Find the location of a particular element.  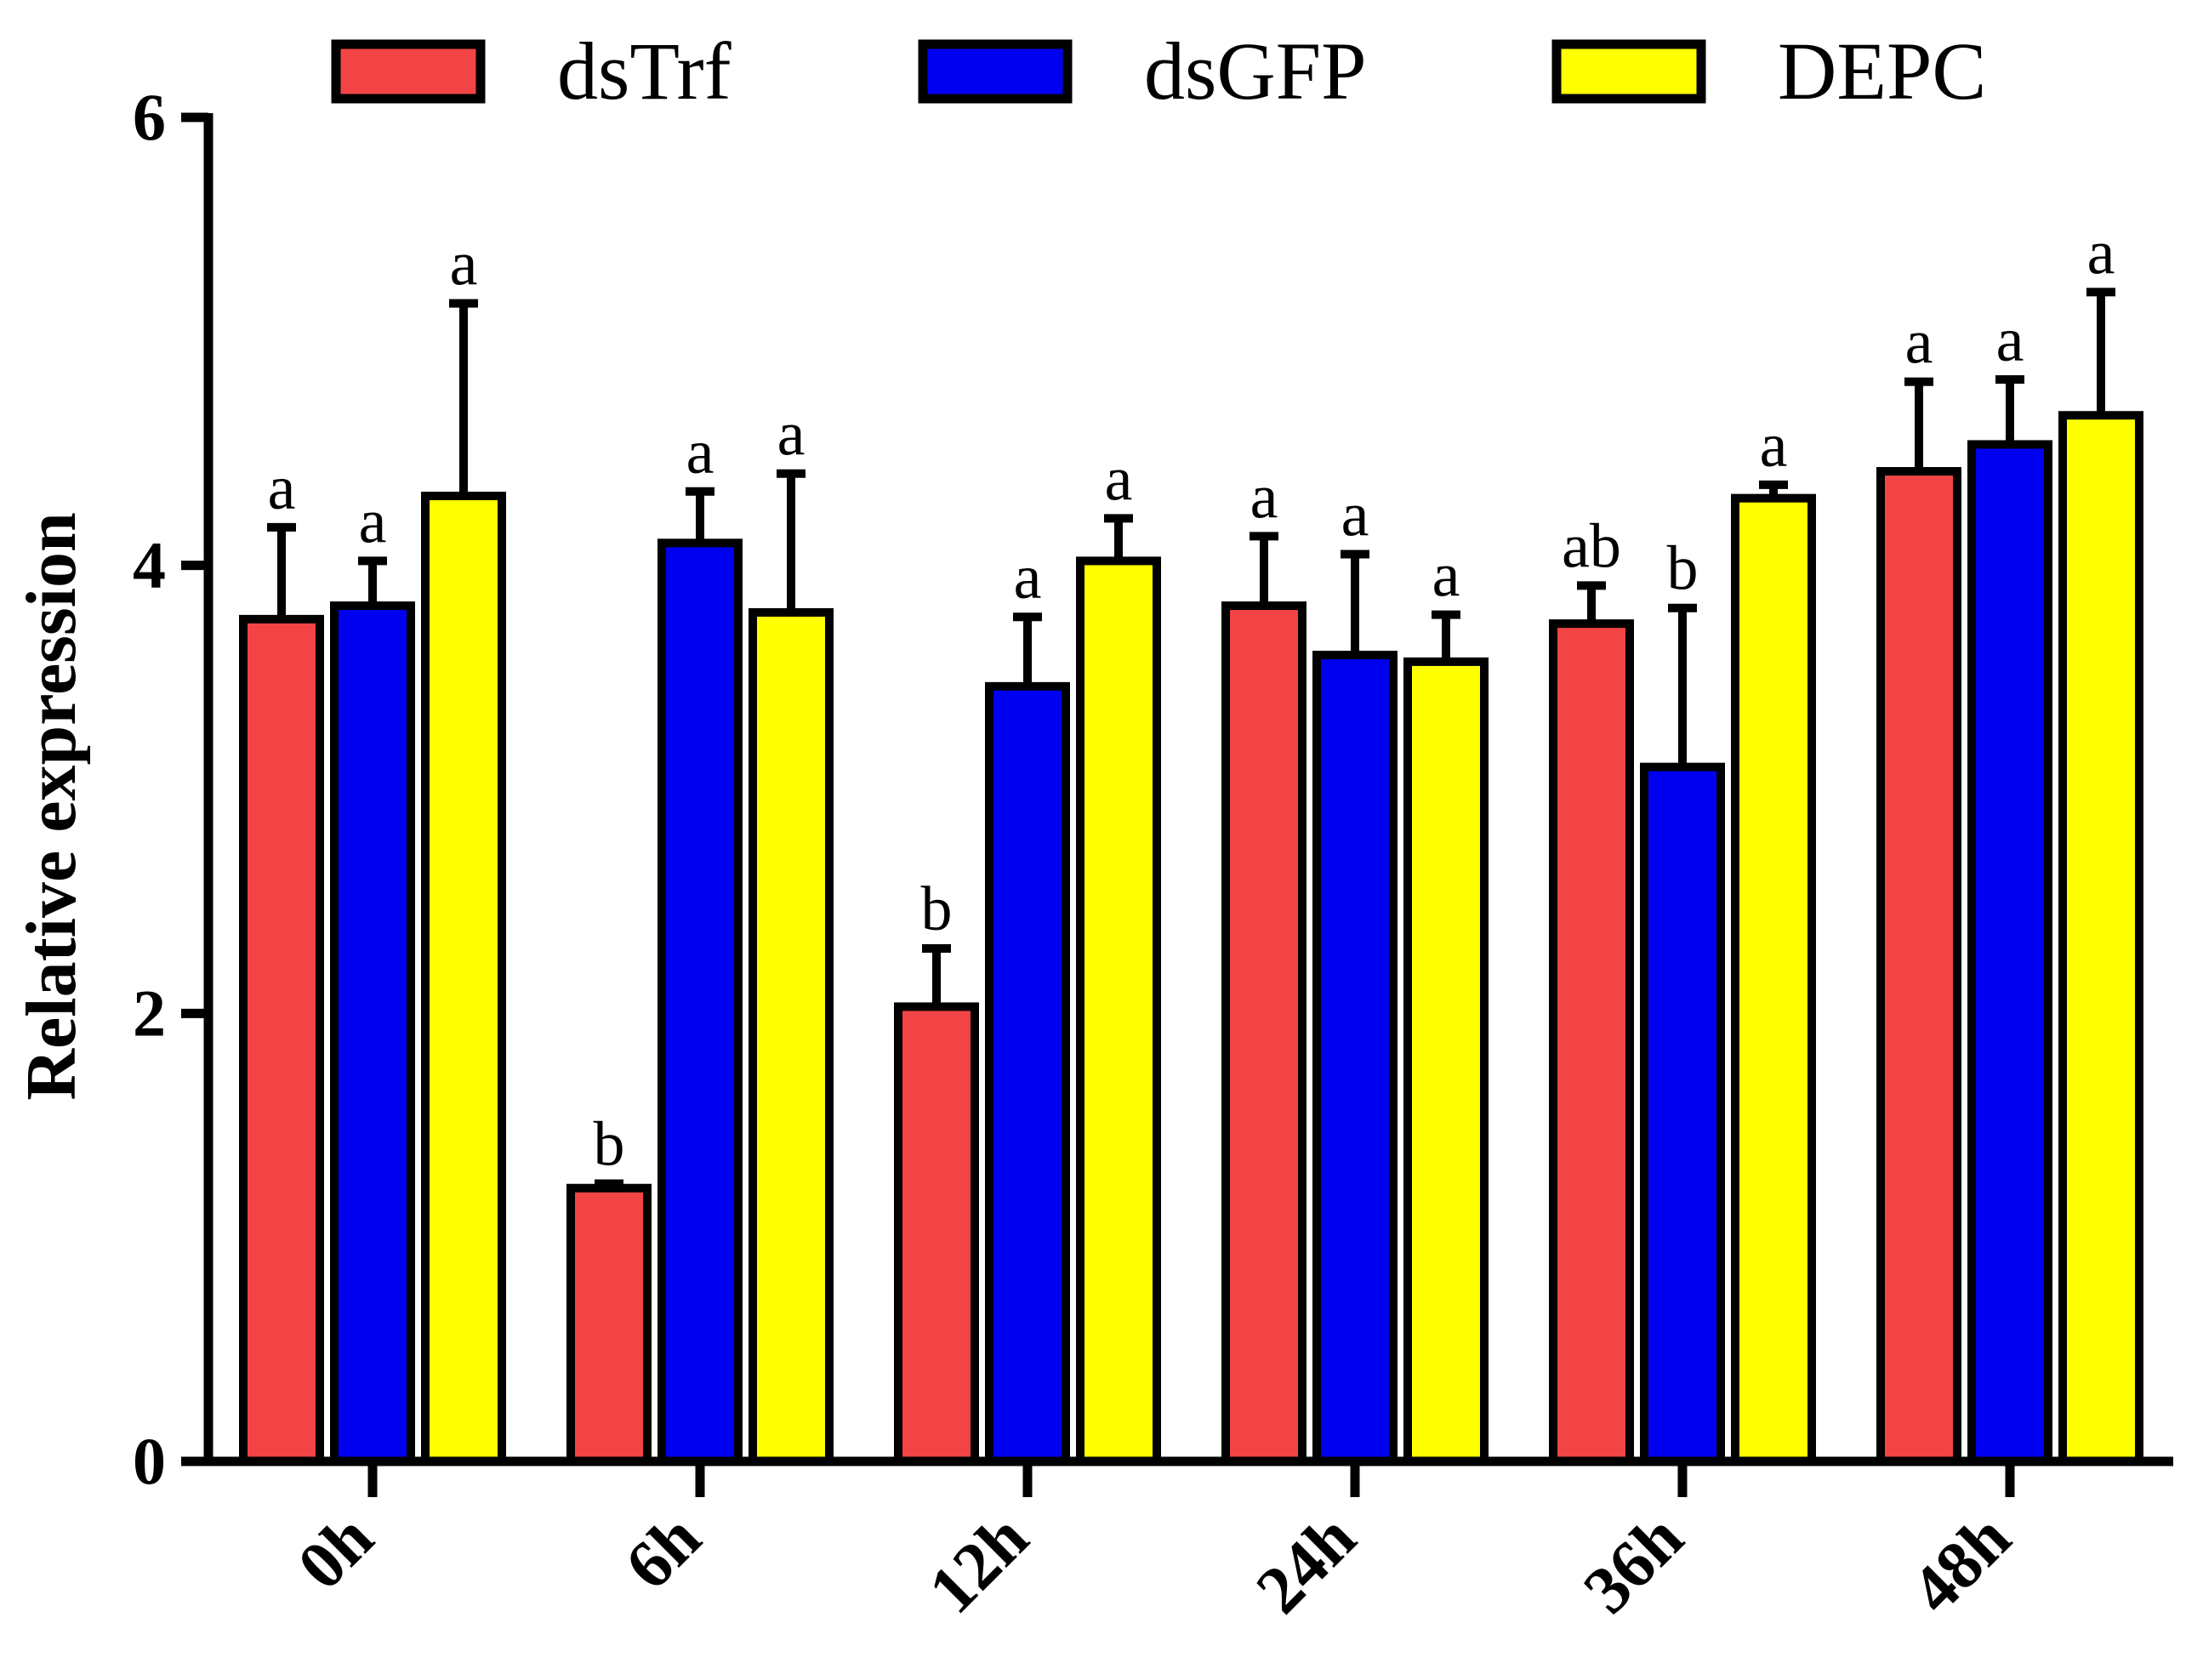

bar-dstrf-12h is located at coordinates (936, 1234).